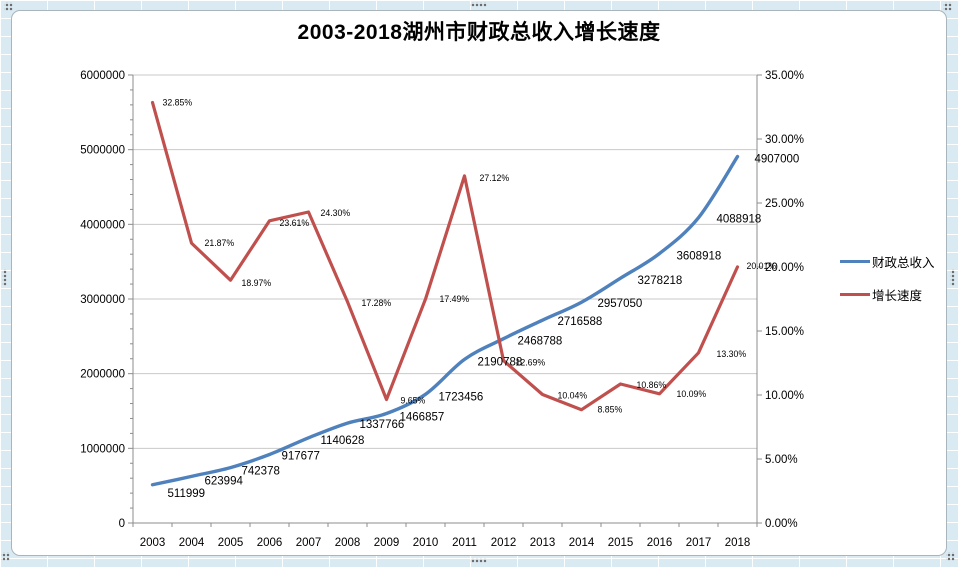 Image resolution: width=958 pixels, height=567 pixels. Describe the element at coordinates (377, 303) in the screenshot. I see `growth-data-label: 17.28%` at that location.